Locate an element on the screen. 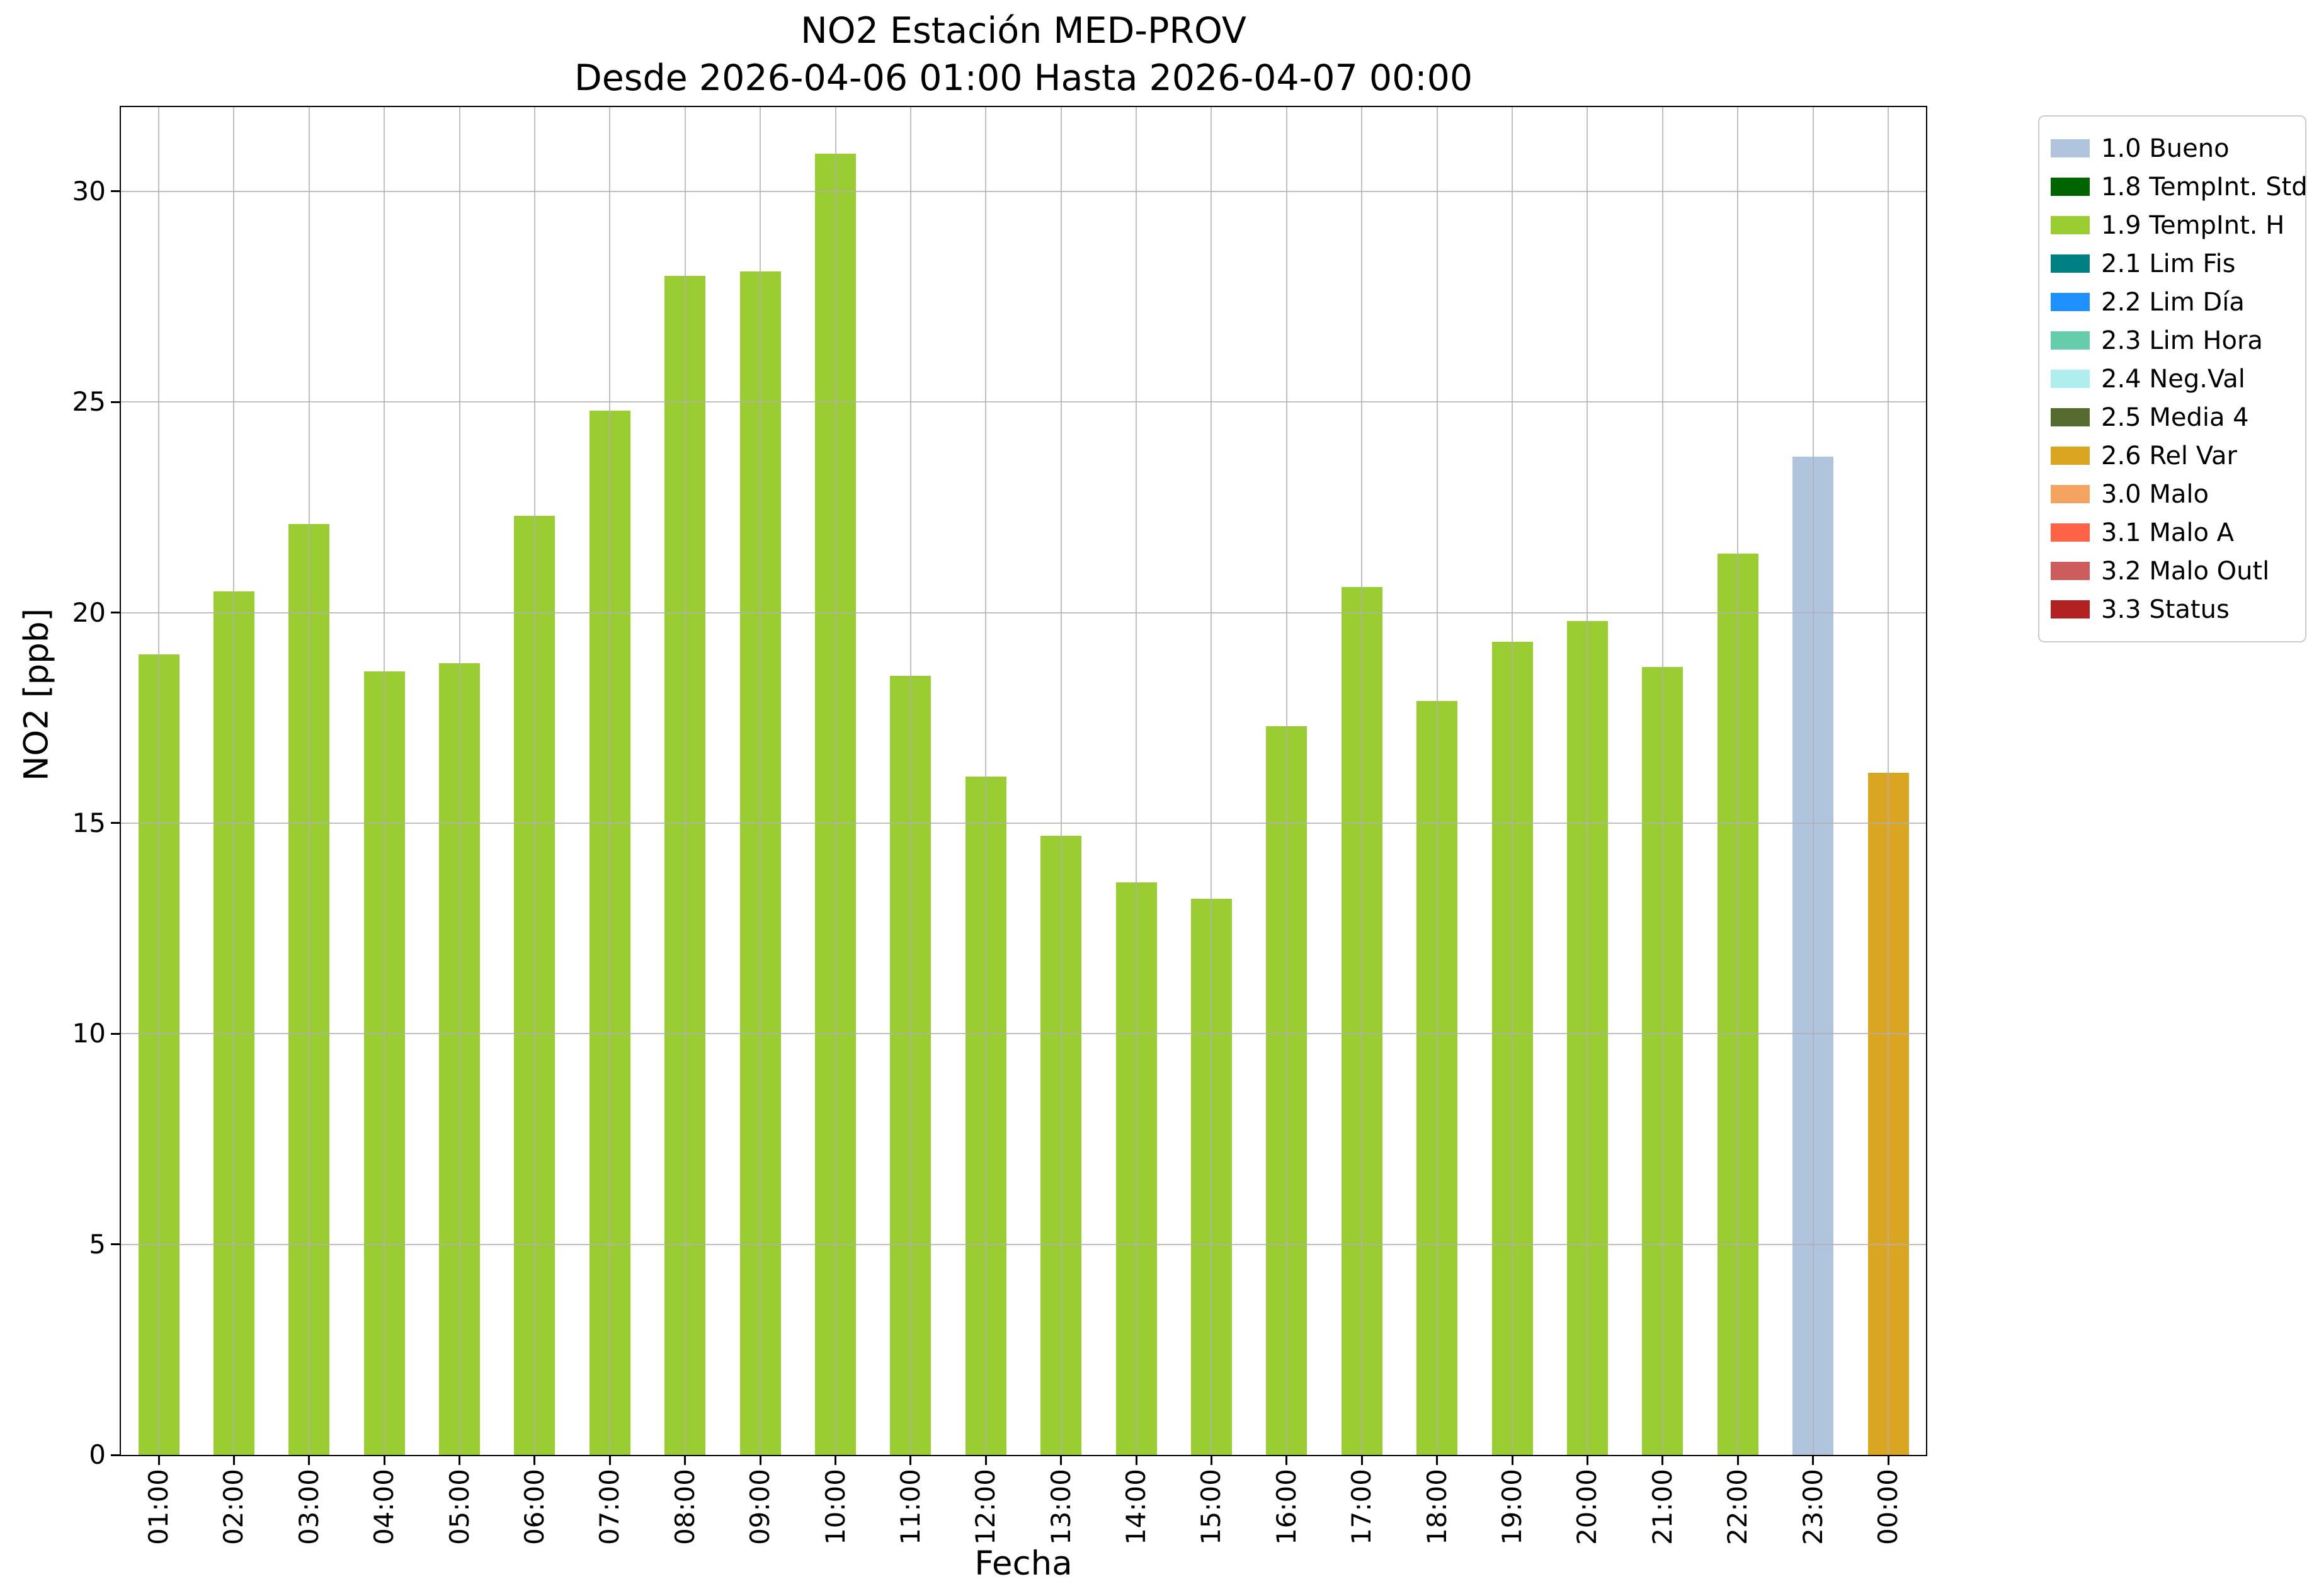 The width and height of the screenshot is (2319, 1596). x-tick-label: 06:00 is located at coordinates (534, 1507).